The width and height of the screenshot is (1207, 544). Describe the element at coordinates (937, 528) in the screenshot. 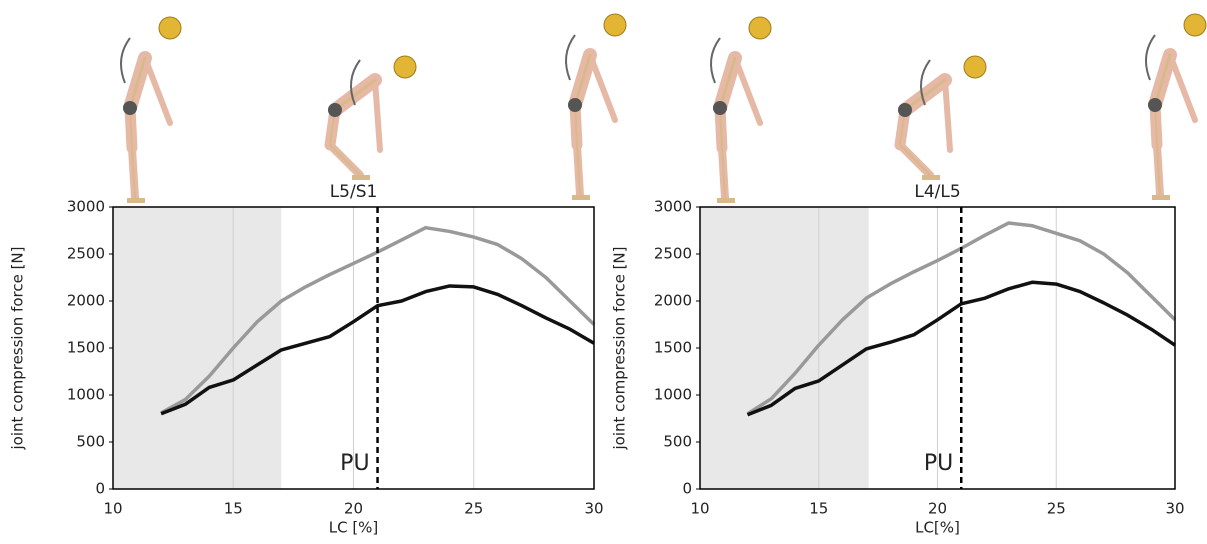

I see `x-axis-label: LC[%]` at that location.